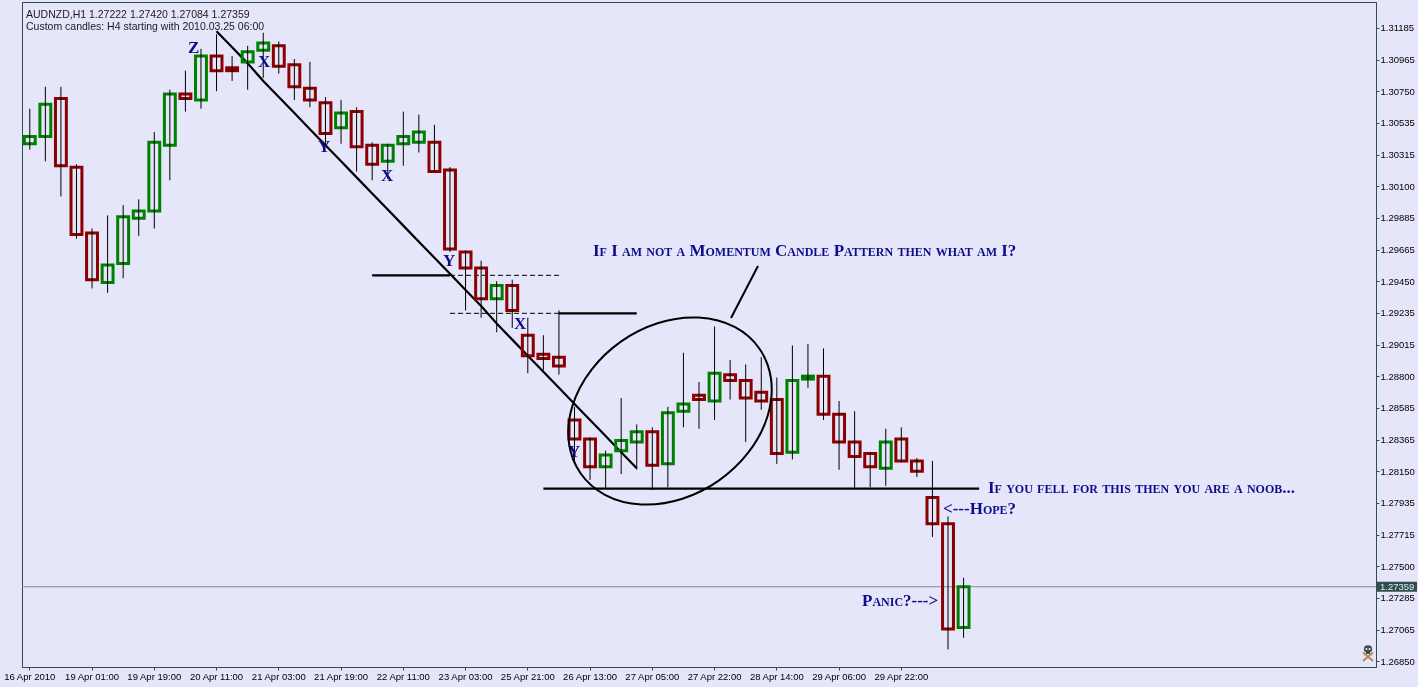 The height and width of the screenshot is (687, 1418). Describe the element at coordinates (216, 676) in the screenshot. I see `x-tick-label: 20 Apr 11:00` at that location.